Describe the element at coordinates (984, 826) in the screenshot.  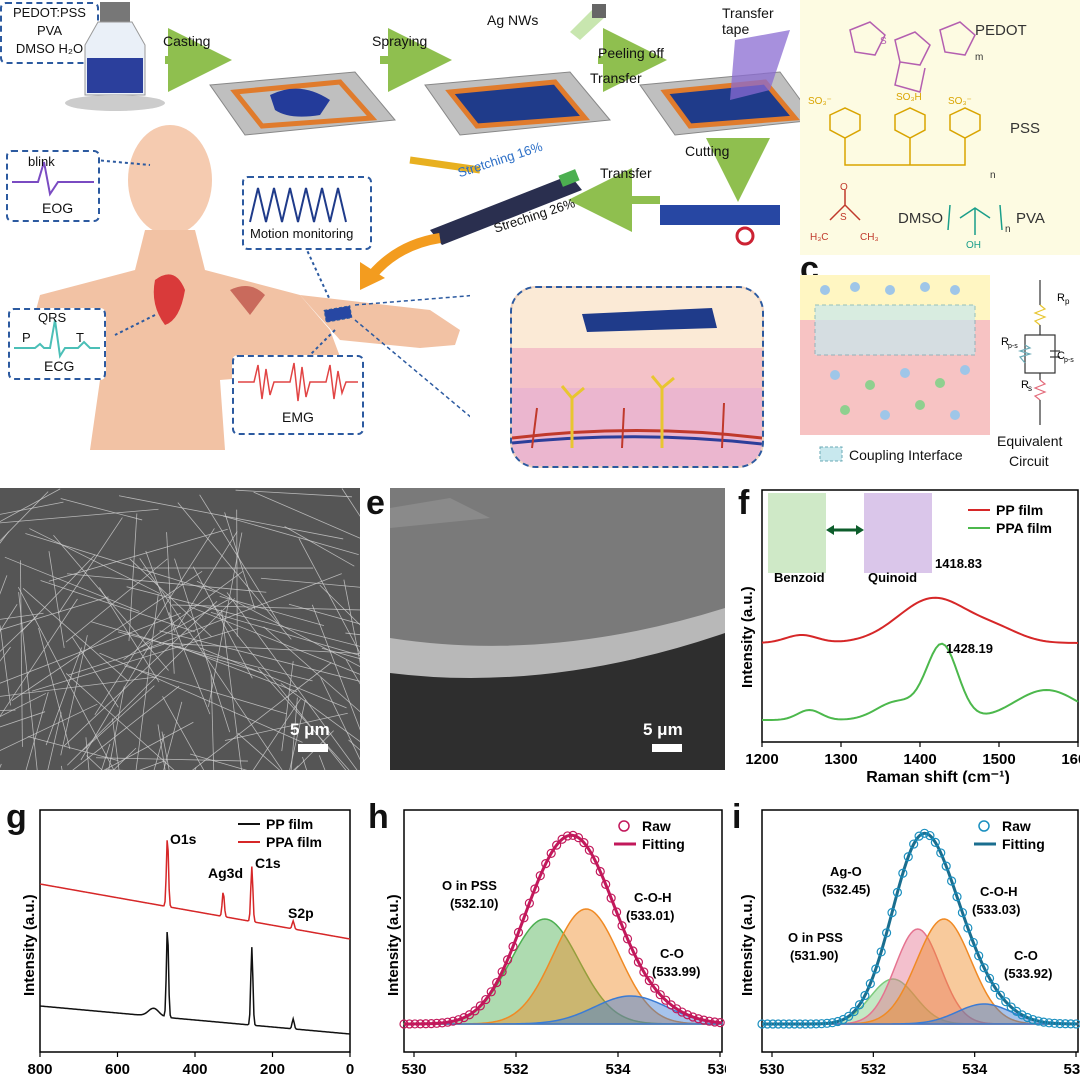
I see `legend-raw-marker-i` at that location.